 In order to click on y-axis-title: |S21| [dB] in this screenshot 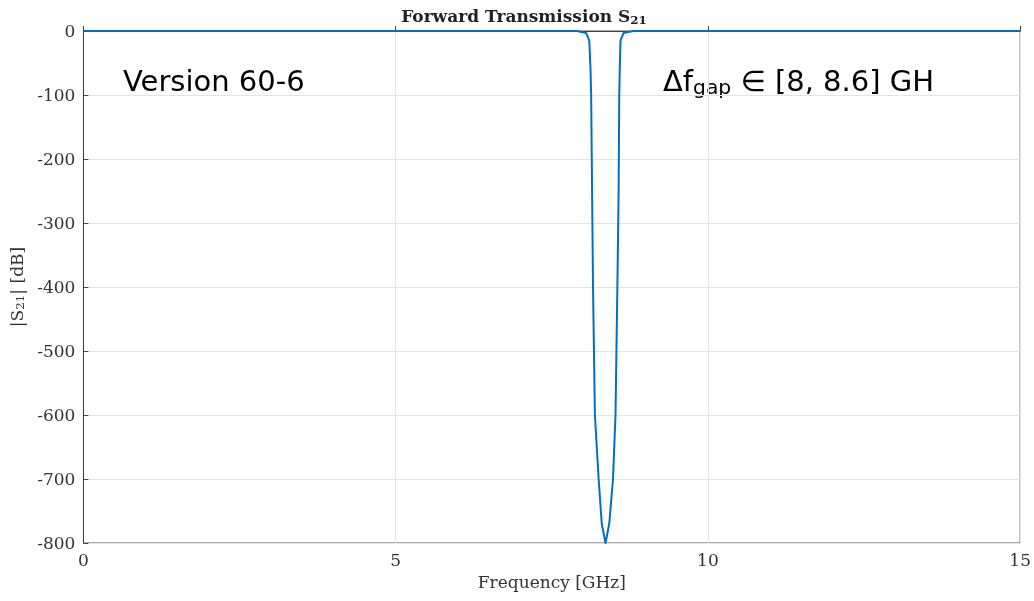, I will do `click(17, 287)`.